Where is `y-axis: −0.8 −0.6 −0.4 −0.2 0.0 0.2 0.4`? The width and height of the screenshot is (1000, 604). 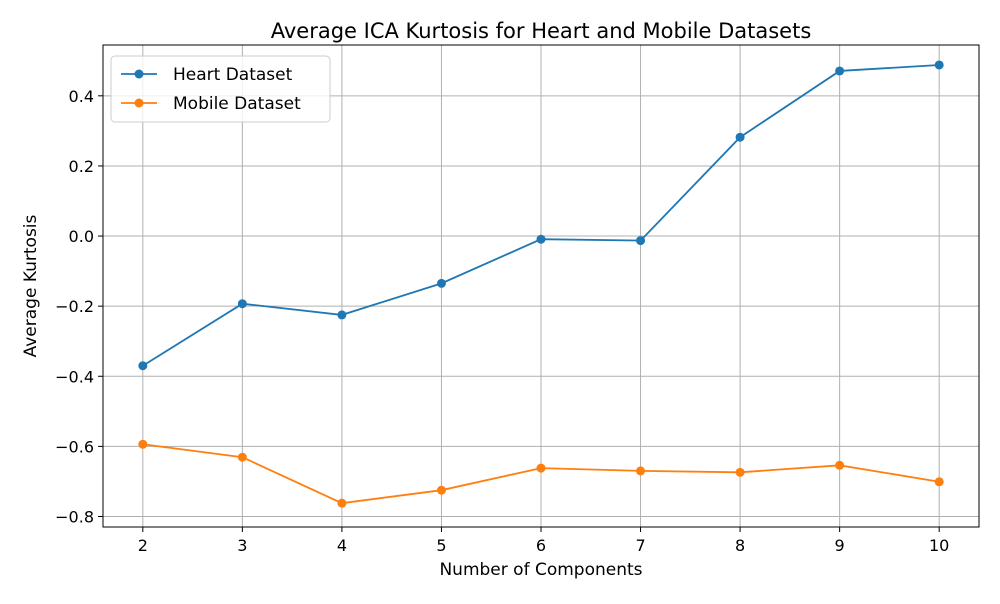
y-axis: −0.8 −0.6 −0.4 −0.2 0.0 0.2 0.4 is located at coordinates (79, 306).